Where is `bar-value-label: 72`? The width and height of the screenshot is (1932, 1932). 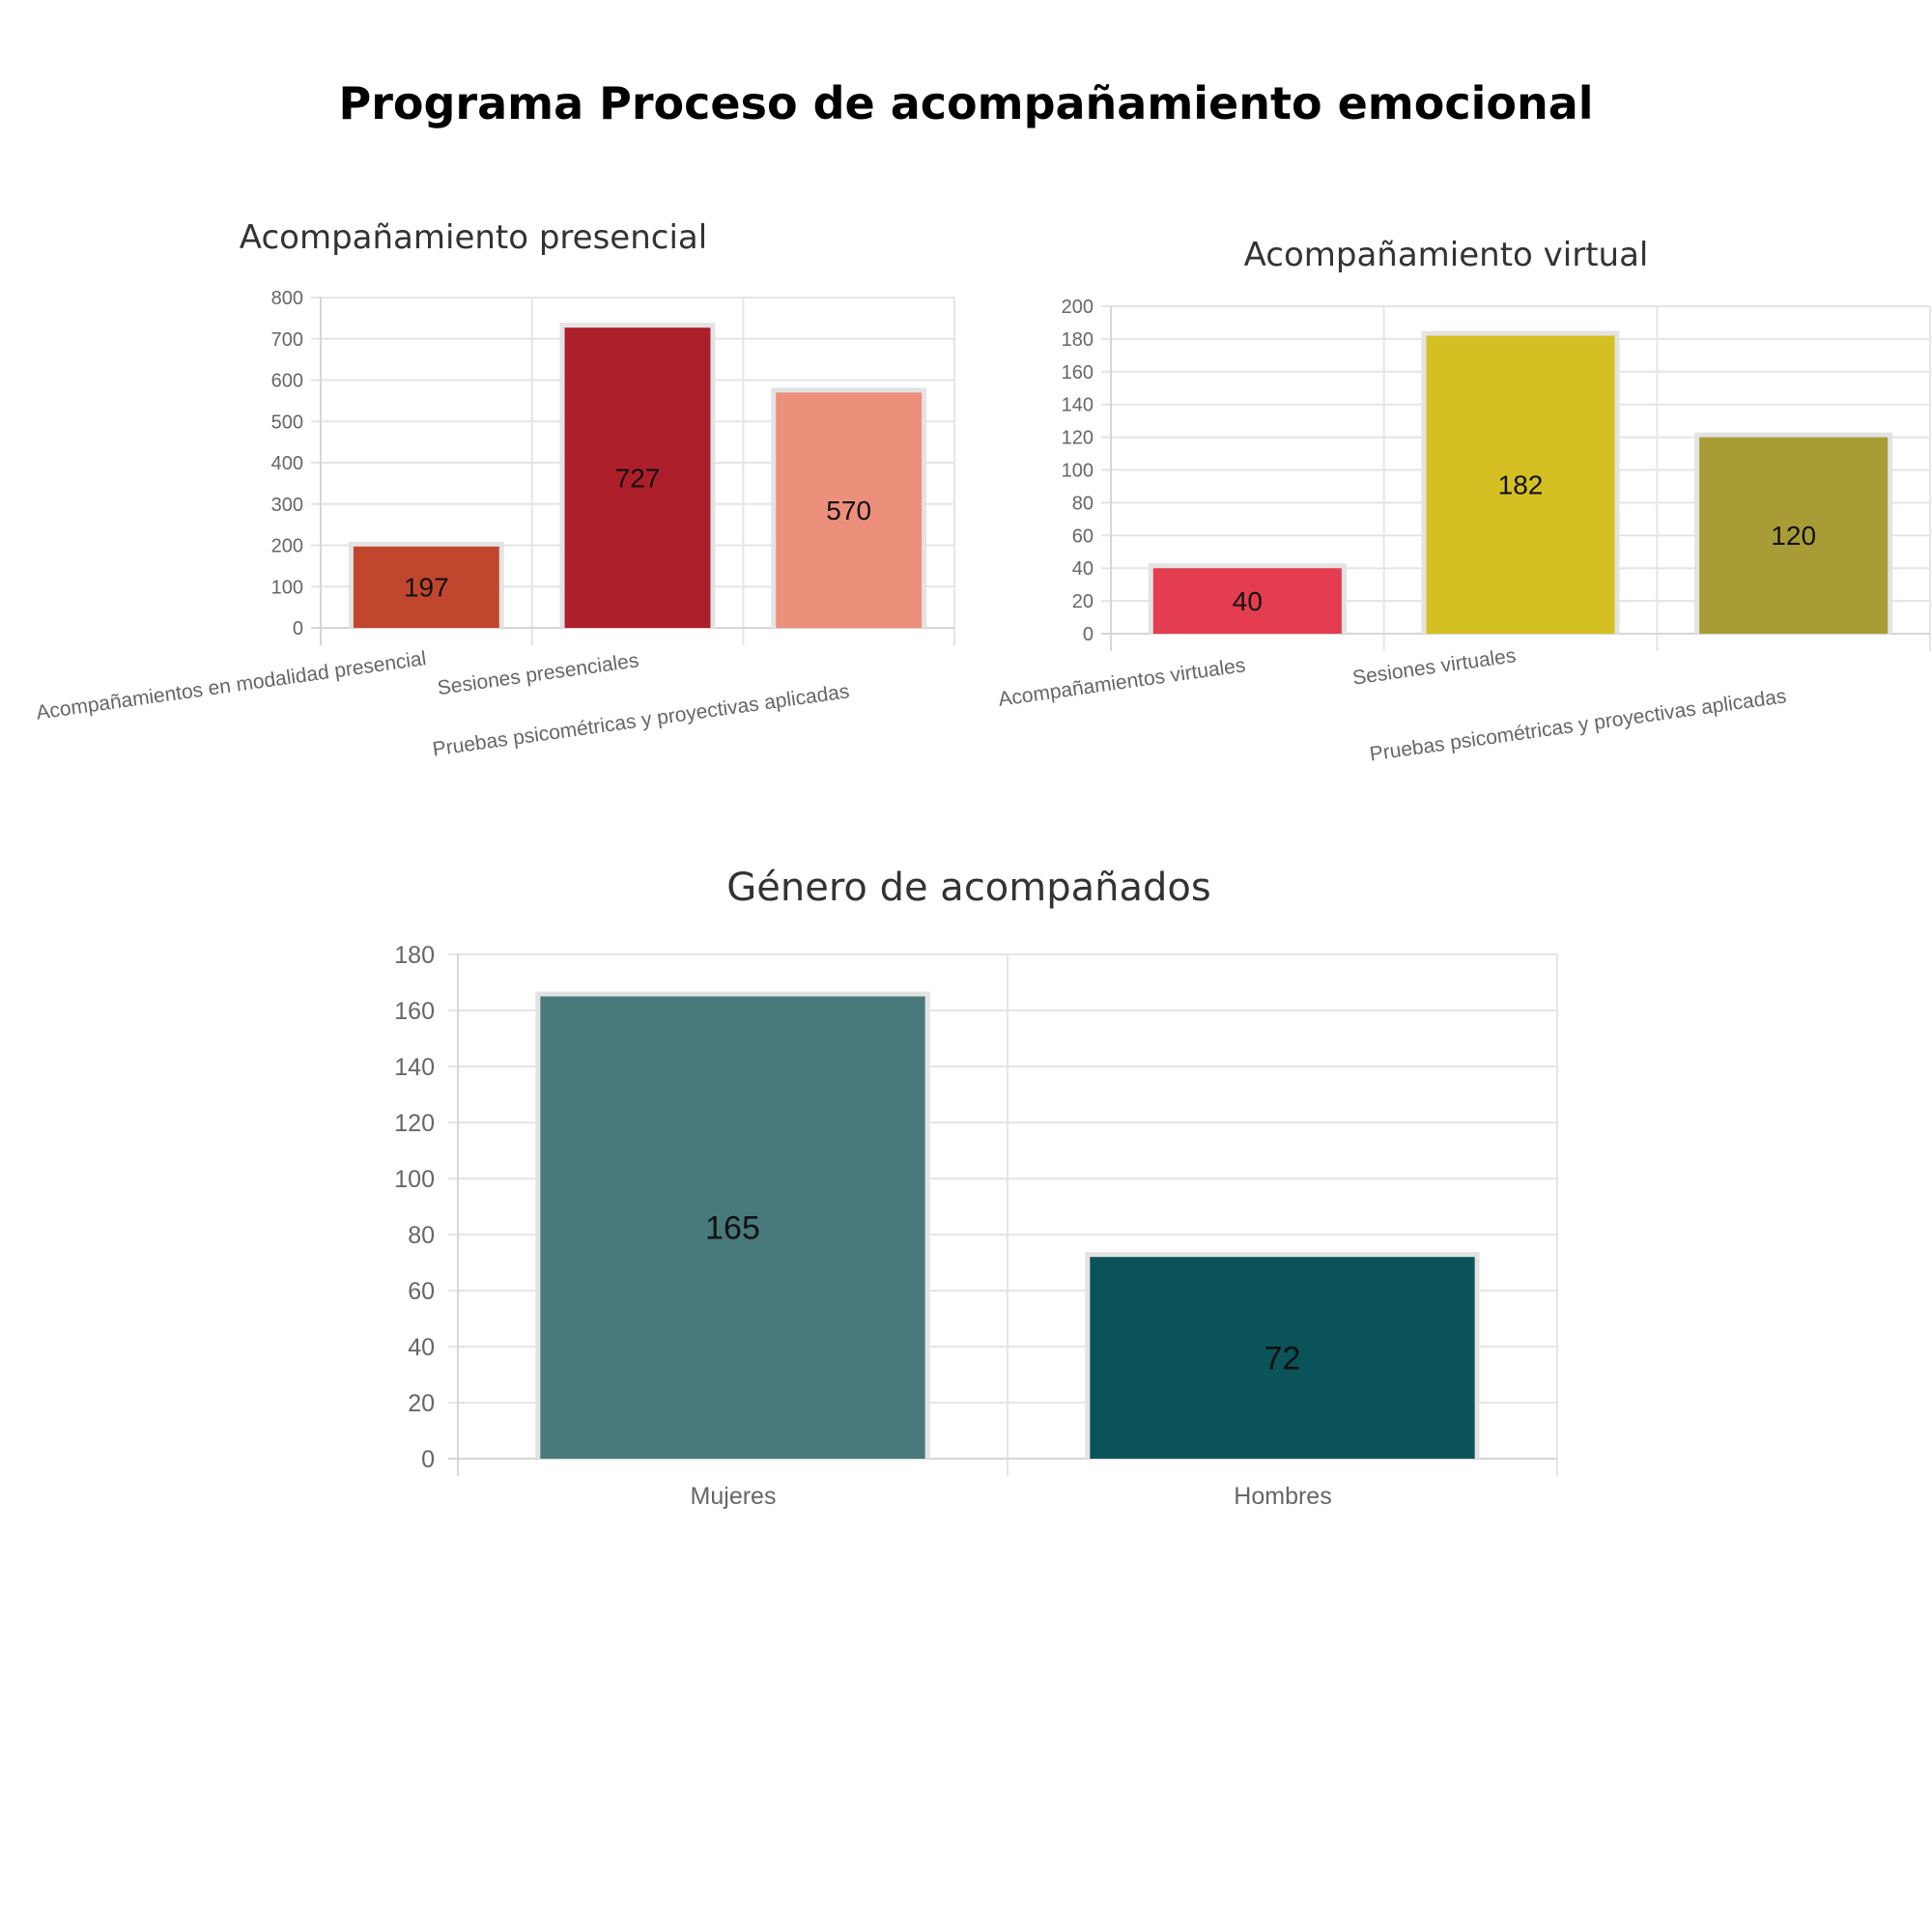 bar-value-label: 72 is located at coordinates (1282, 1359).